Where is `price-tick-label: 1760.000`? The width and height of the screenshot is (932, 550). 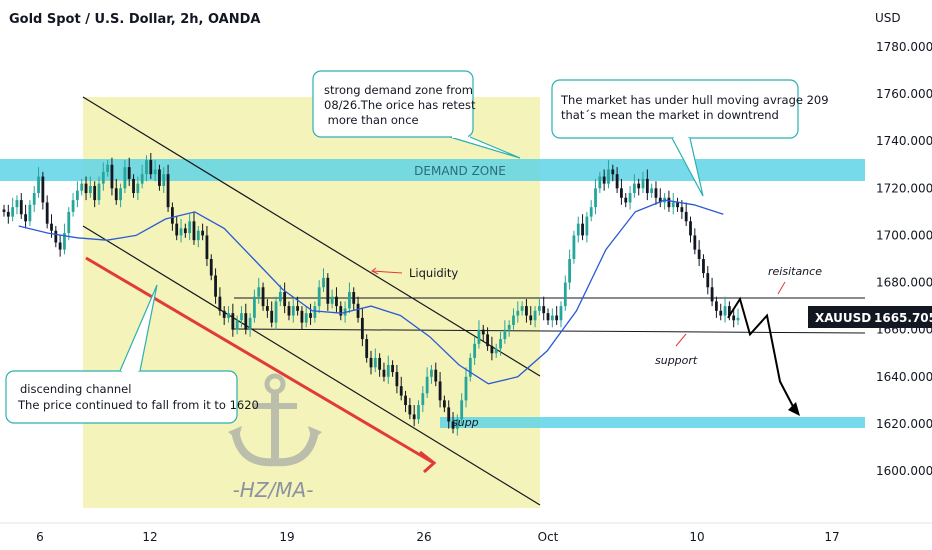 price-tick-label: 1760.000 is located at coordinates (904, 94).